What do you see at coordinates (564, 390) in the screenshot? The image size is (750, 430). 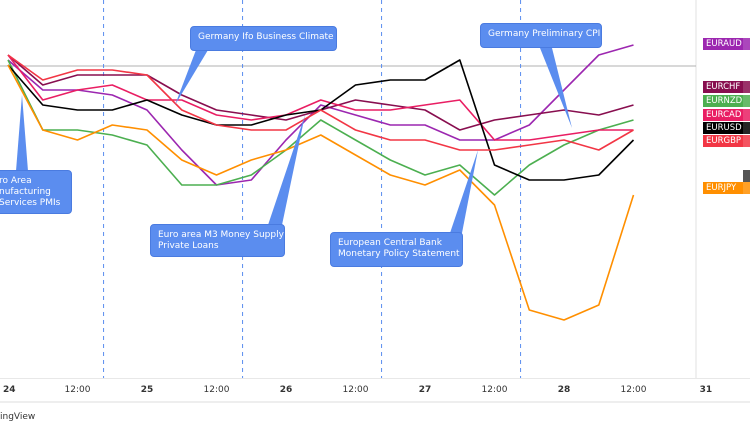 I see `x-tick-label: 28` at bounding box center [564, 390].